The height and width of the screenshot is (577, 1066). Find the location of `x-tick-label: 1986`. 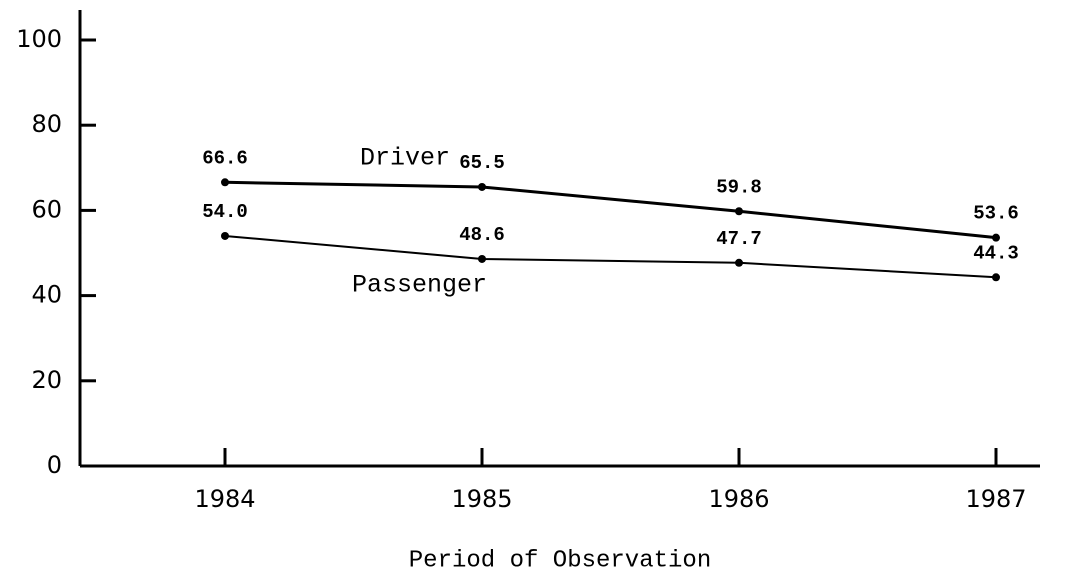

x-tick-label: 1986 is located at coordinates (738, 499).